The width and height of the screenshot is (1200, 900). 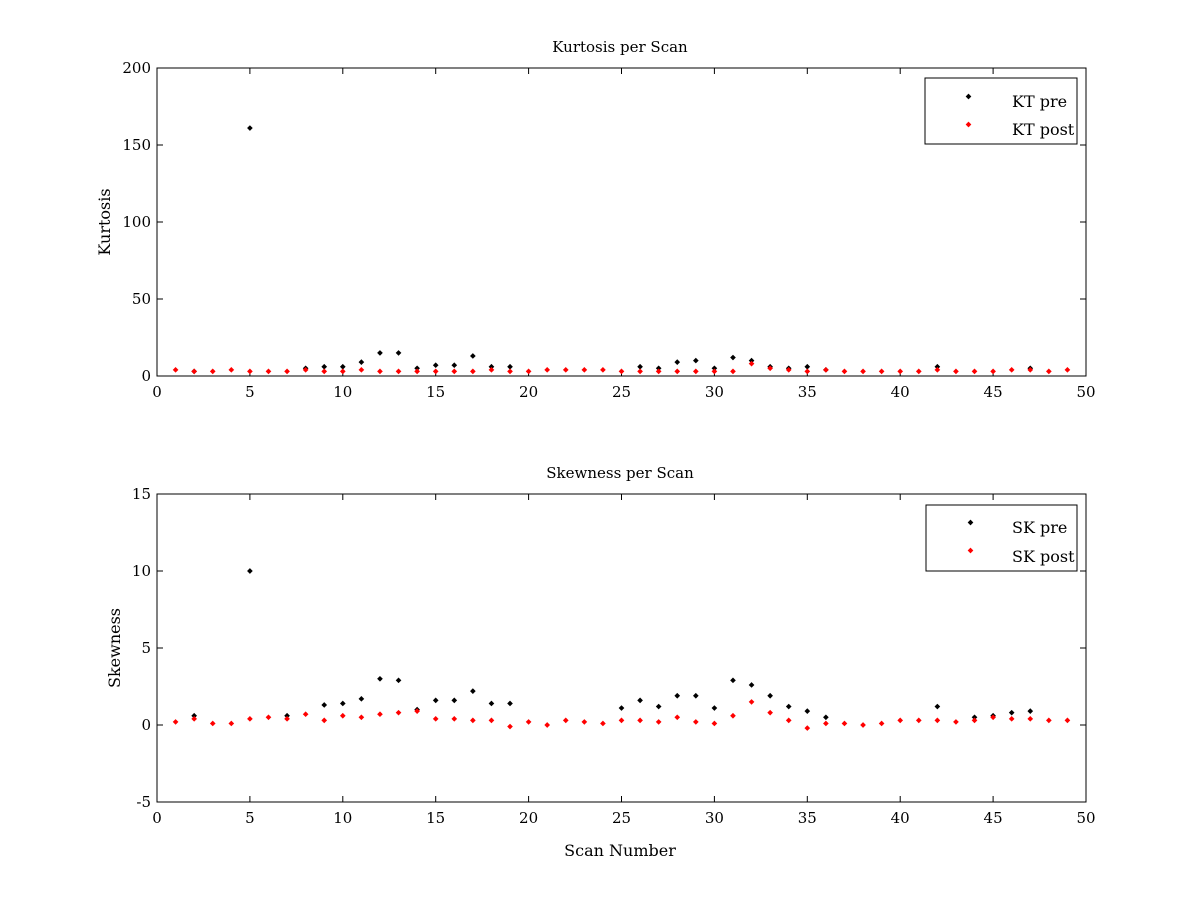 What do you see at coordinates (157, 818) in the screenshot?
I see `skewness-x-tick-label: 0` at bounding box center [157, 818].